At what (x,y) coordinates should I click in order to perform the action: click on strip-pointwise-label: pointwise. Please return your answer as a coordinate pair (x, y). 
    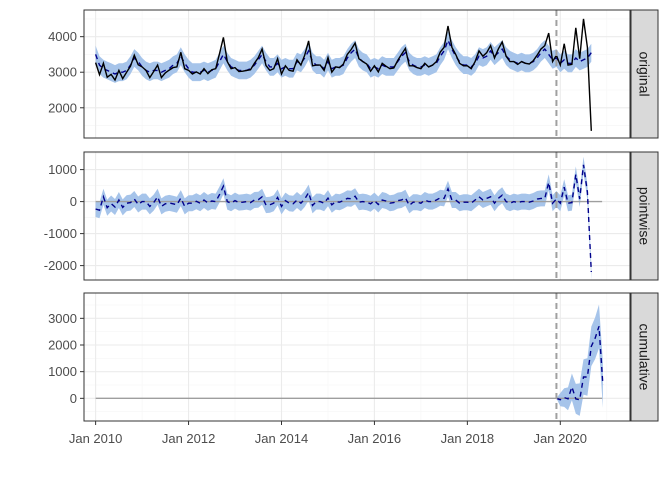
    Looking at the image, I should click on (645, 216).